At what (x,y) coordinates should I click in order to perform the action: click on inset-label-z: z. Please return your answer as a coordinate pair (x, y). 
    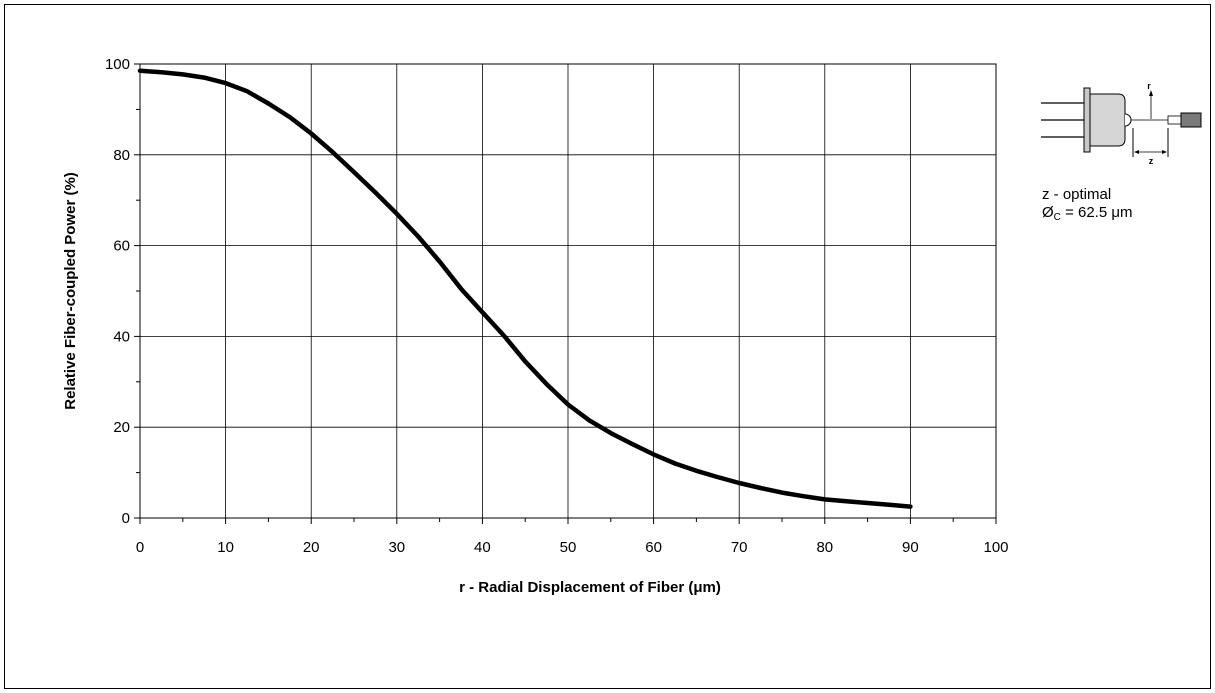
    Looking at the image, I should click on (1151, 161).